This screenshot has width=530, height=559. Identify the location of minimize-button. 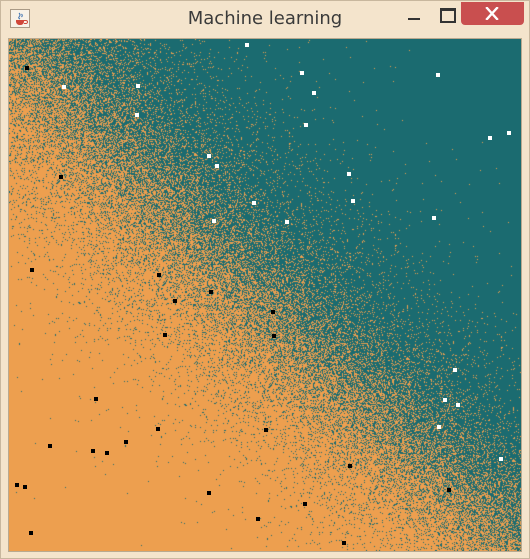
(414, 14).